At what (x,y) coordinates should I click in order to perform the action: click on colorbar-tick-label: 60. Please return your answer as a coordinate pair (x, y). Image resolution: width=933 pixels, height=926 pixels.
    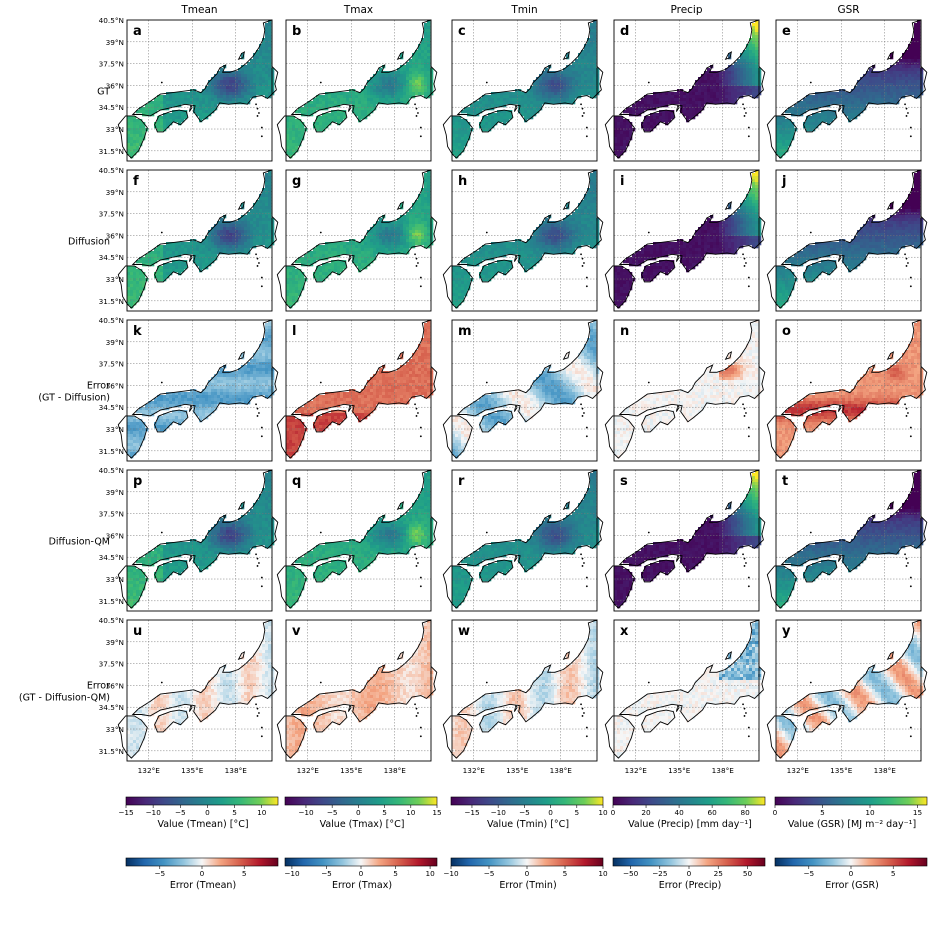
    Looking at the image, I should click on (712, 812).